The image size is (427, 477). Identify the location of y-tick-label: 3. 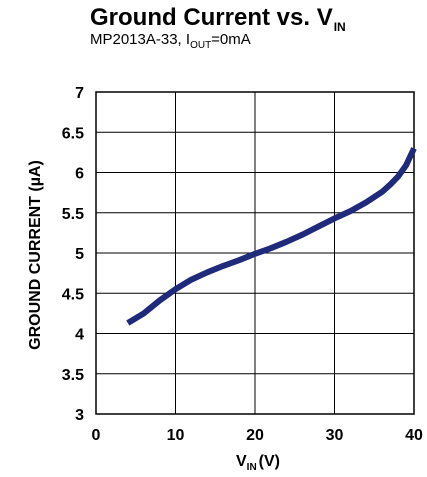
(79, 415).